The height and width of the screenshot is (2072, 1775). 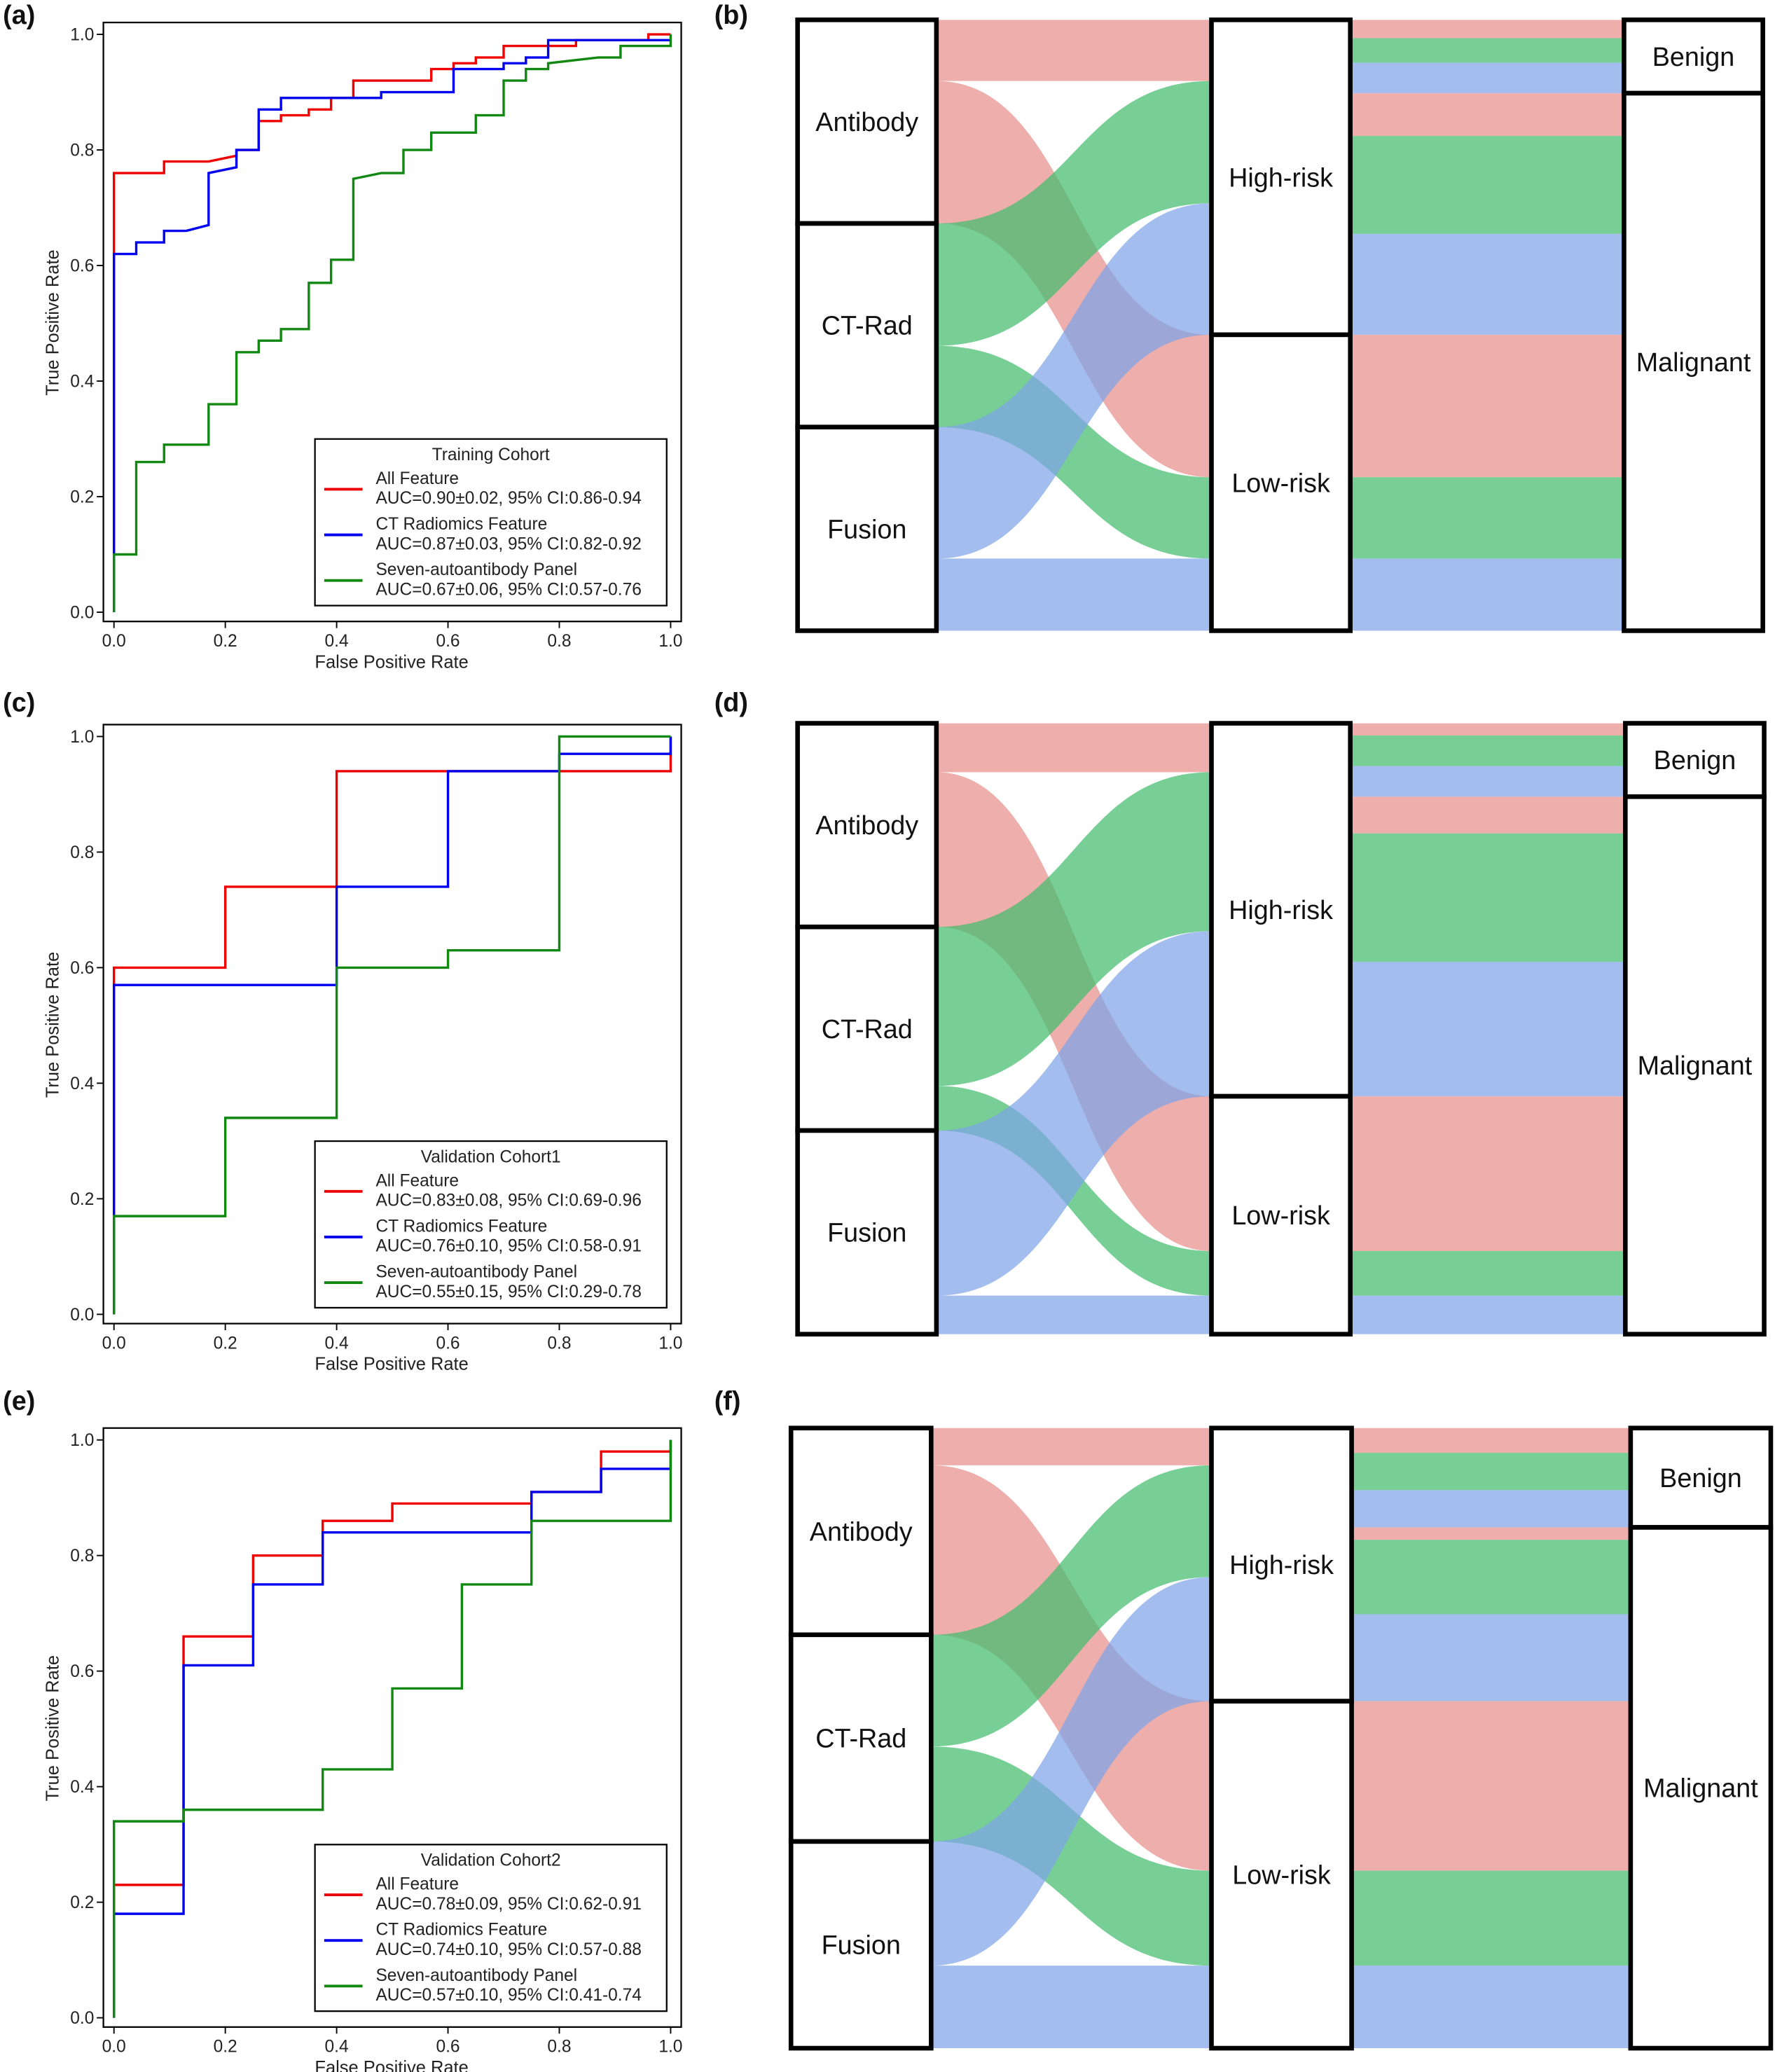 I want to click on legend-series-stats: AUC=0.67±0.06, 95% CI:0.57-0.76, so click(x=508, y=590).